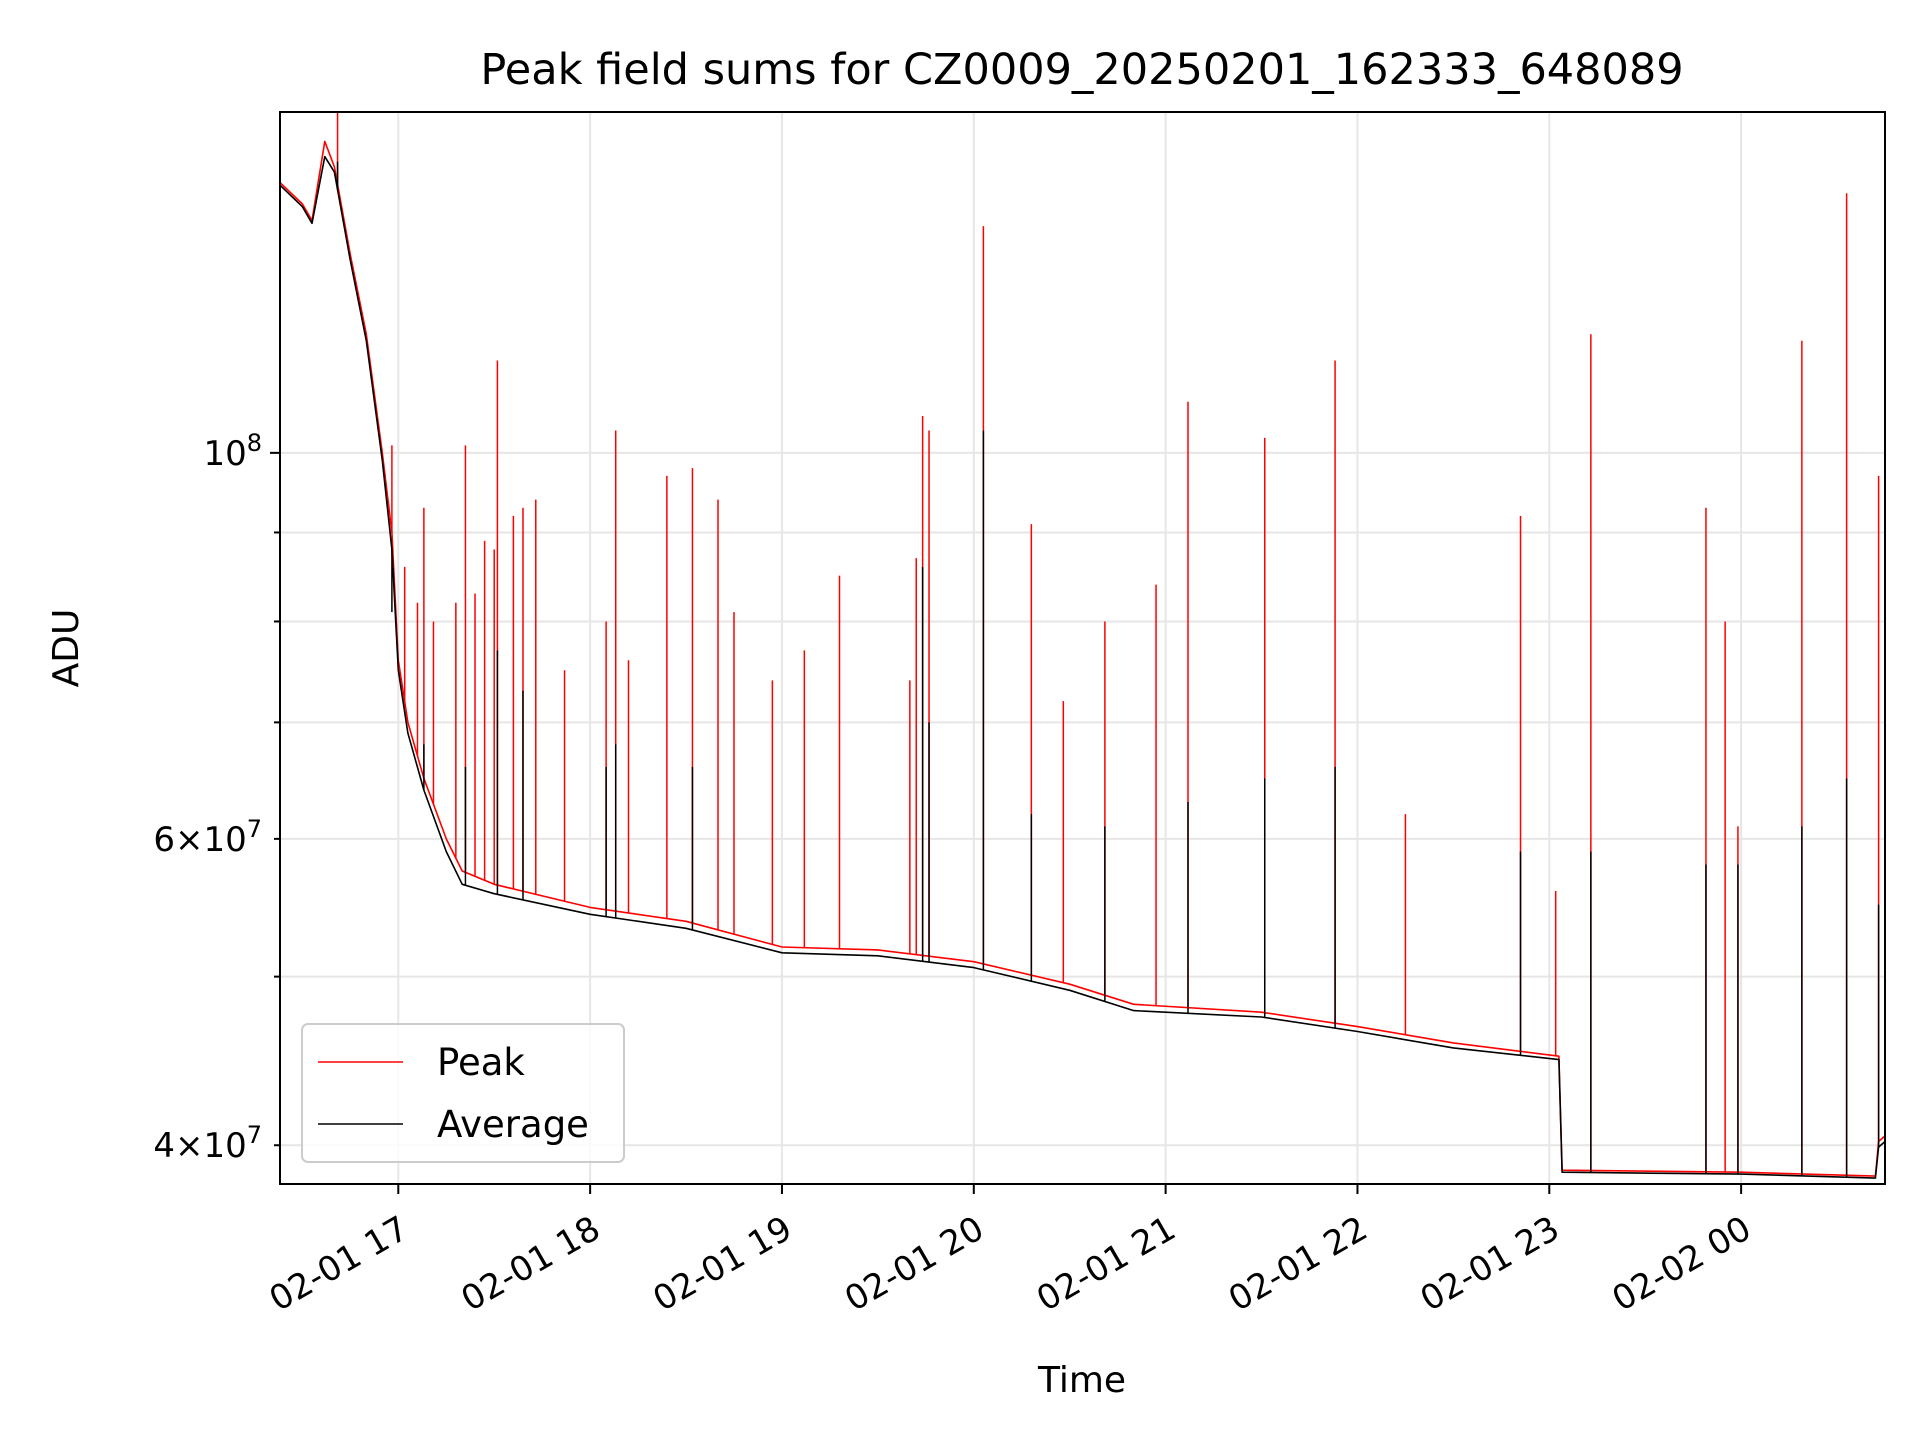  I want to click on x-axis-title: Time, so click(1081, 1380).